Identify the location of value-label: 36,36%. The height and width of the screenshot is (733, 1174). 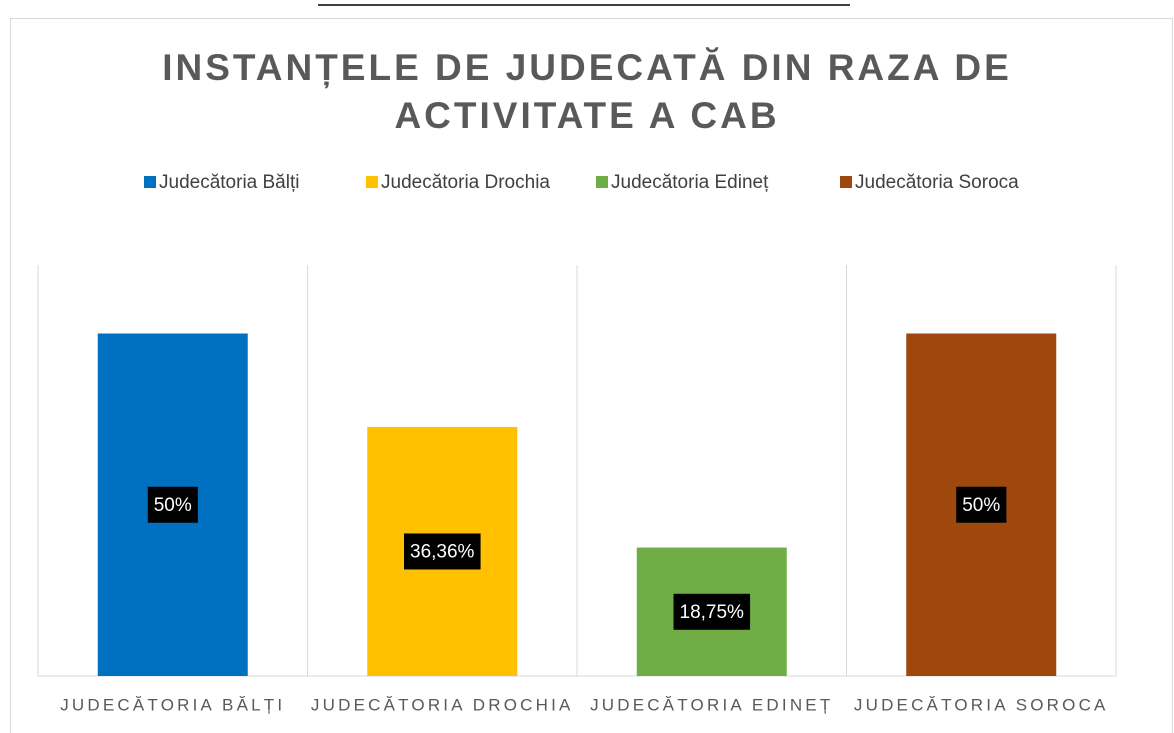
(442, 551).